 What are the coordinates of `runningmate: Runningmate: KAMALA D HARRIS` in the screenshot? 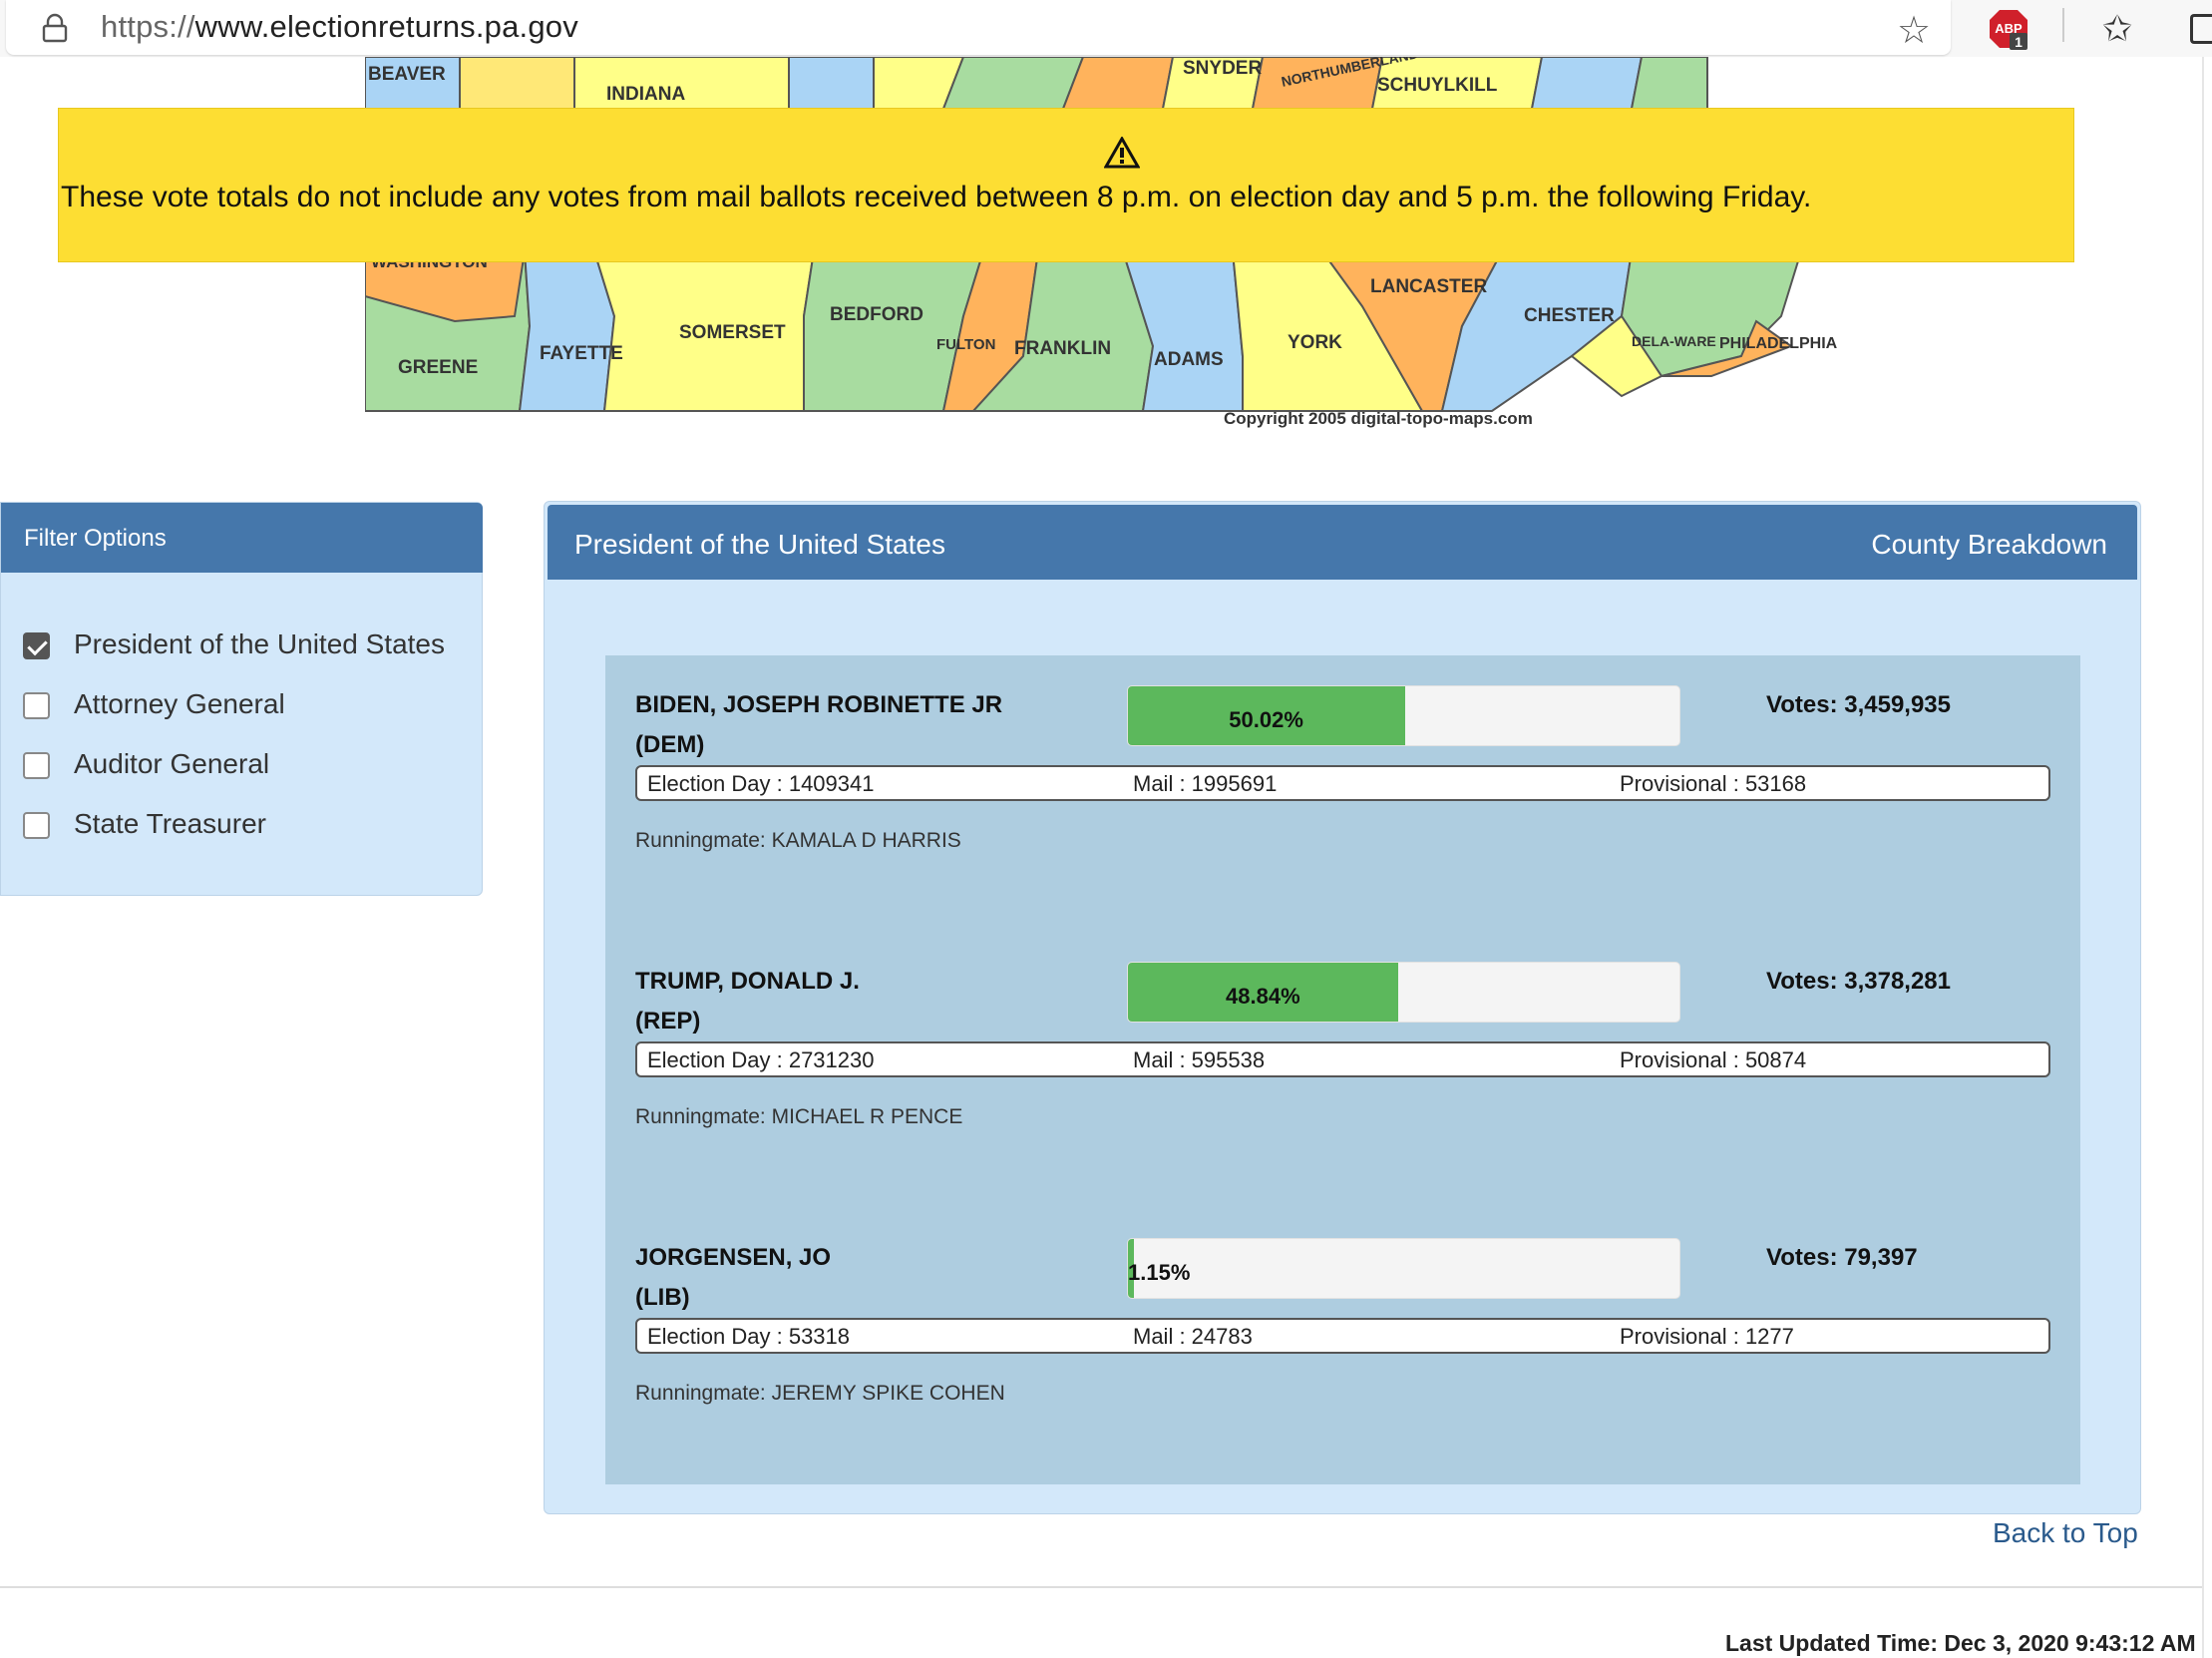 It's located at (798, 840).